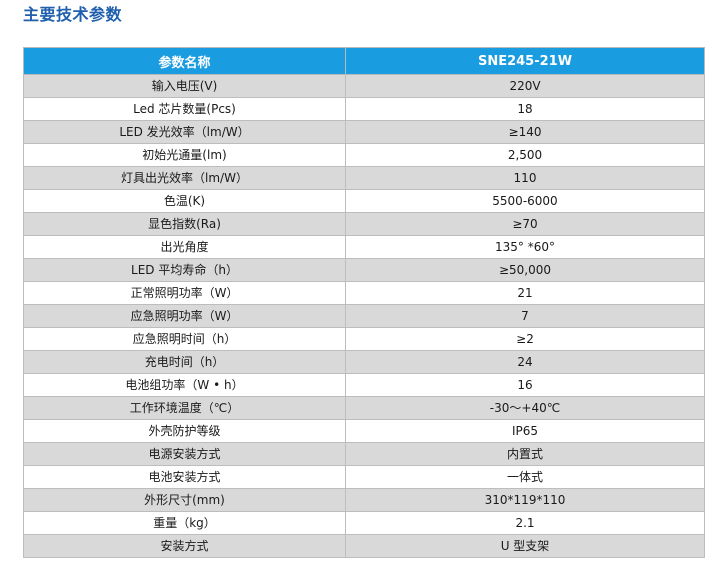  What do you see at coordinates (184, 61) in the screenshot?
I see `header-param-name: 参数名称` at bounding box center [184, 61].